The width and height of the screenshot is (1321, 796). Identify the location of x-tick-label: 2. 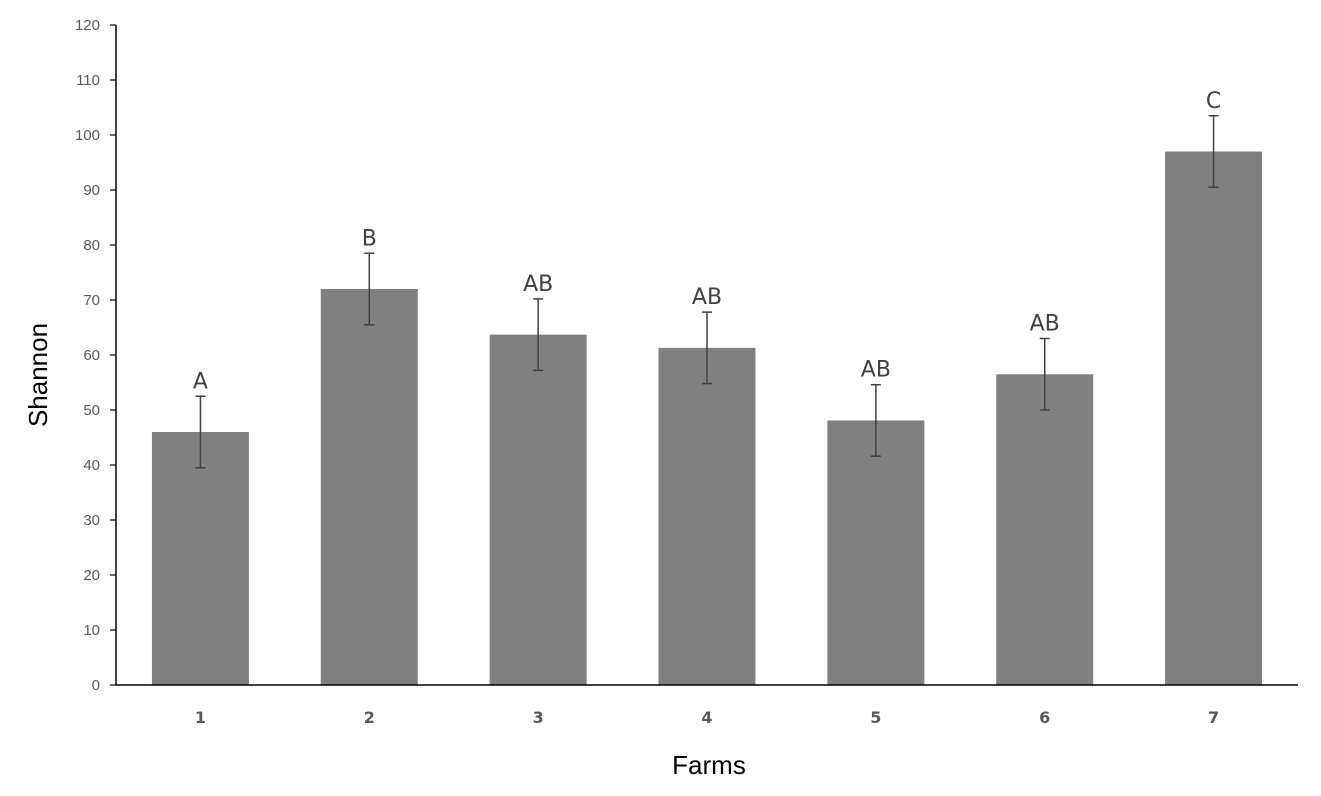
(369, 717).